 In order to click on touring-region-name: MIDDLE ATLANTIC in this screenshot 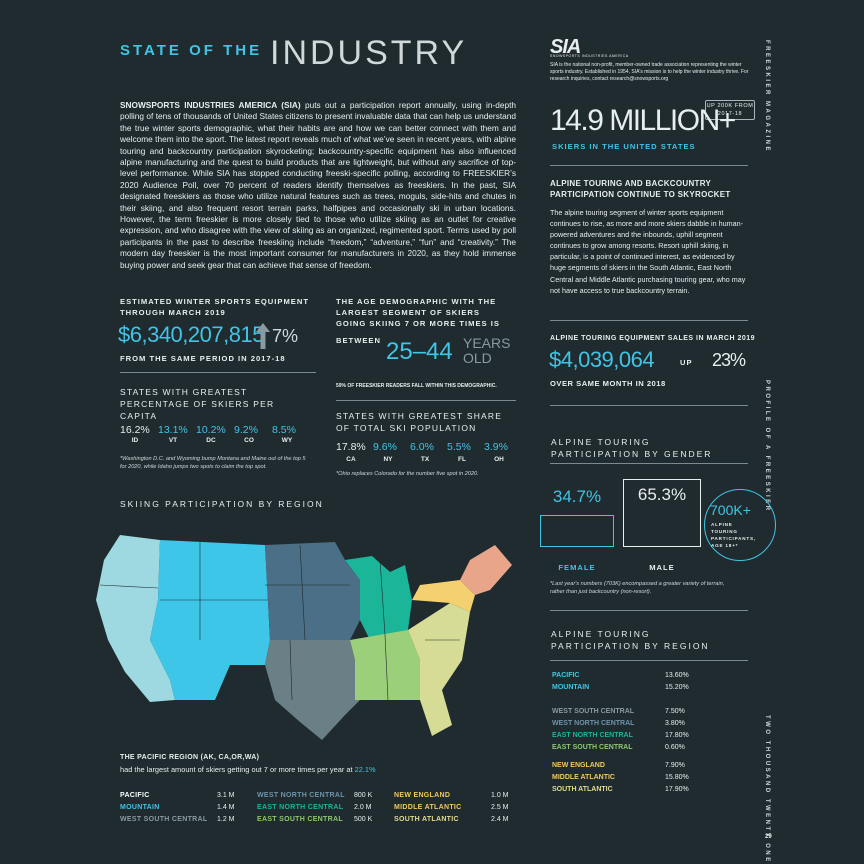, I will do `click(583, 777)`.